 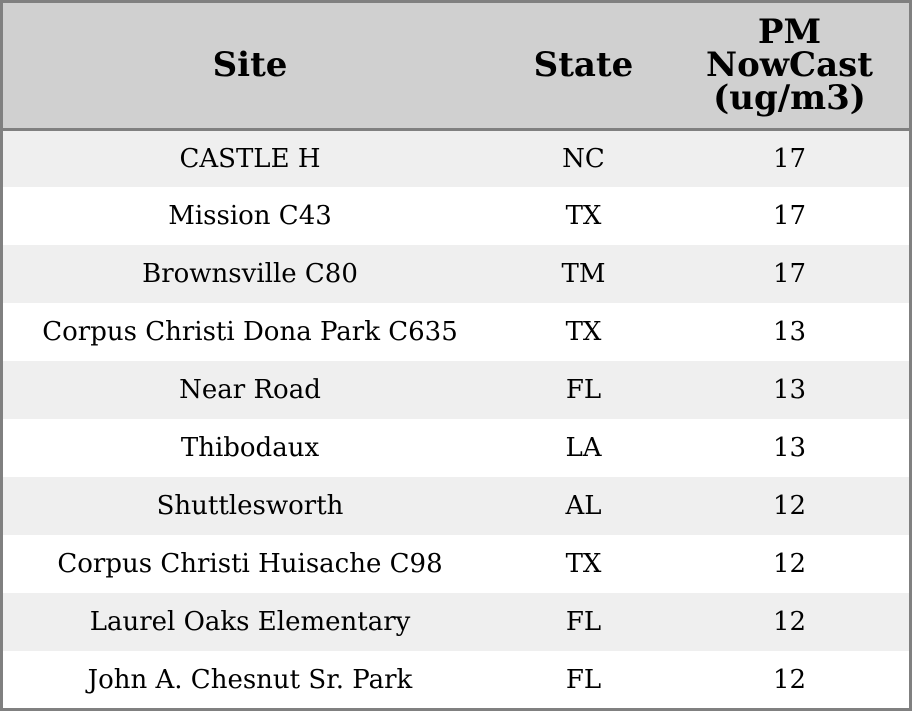 I want to click on header-pm-line-3: (ug/m3), so click(x=789, y=97).